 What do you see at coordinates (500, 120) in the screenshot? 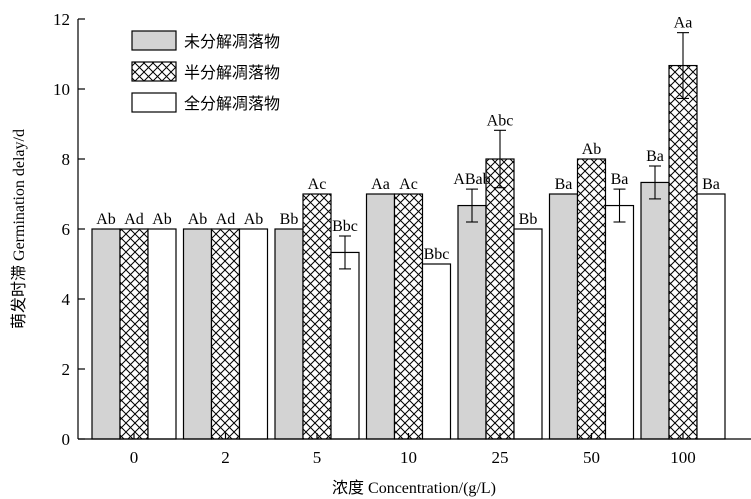
I see `bar-data-label: Abc` at bounding box center [500, 120].